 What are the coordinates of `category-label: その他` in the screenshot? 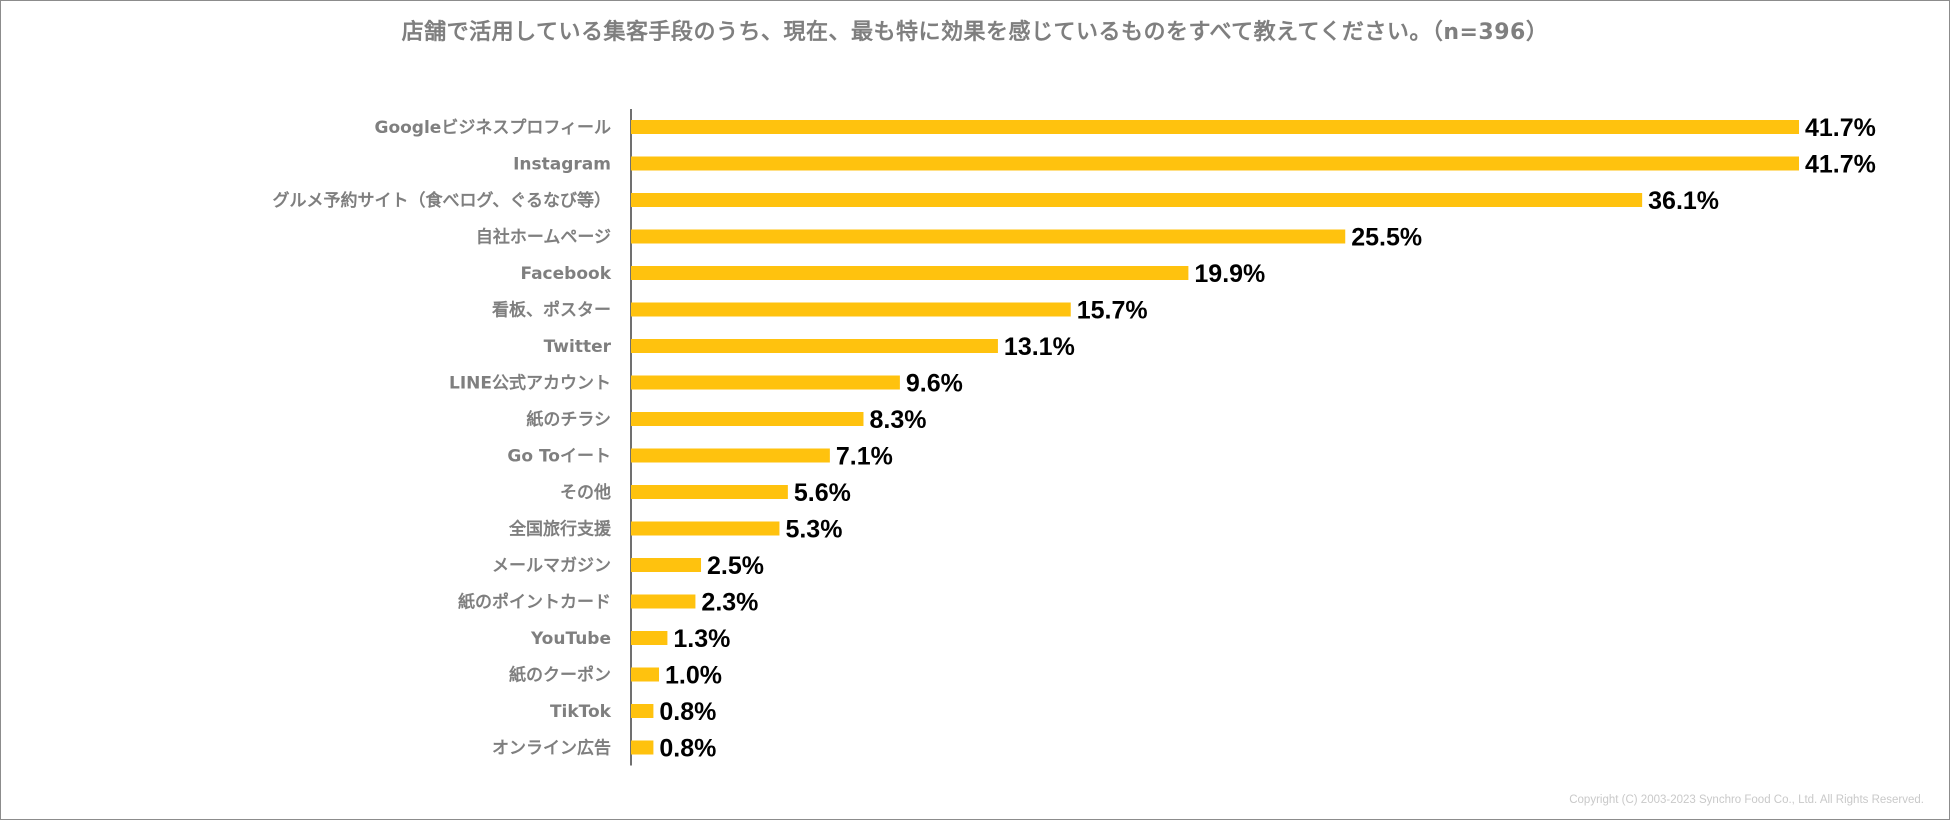 It's located at (585, 492).